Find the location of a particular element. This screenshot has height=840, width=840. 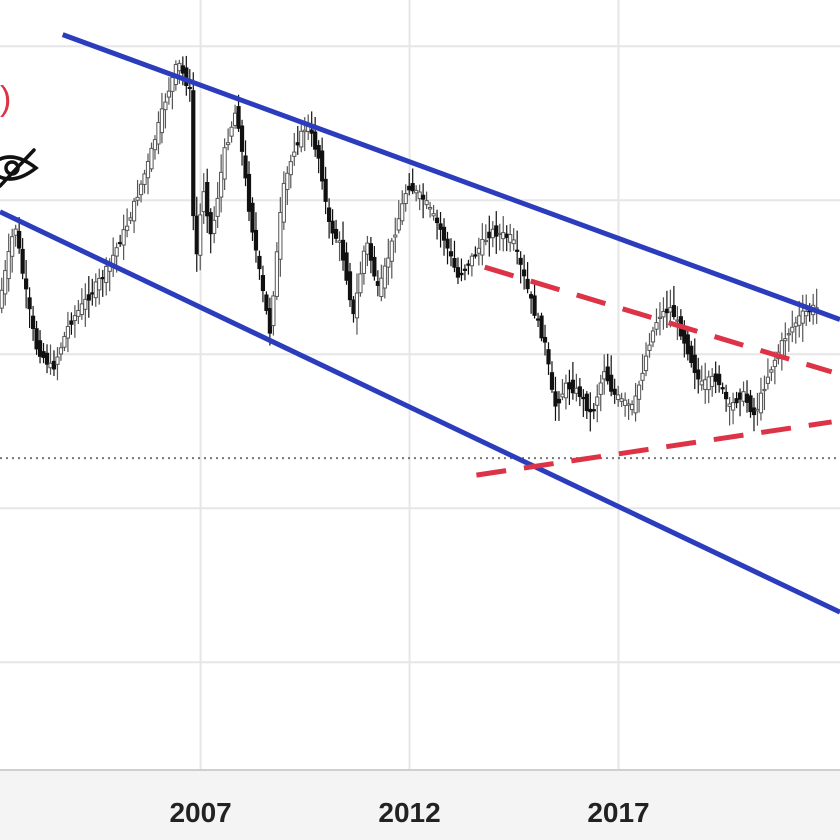

x-tick-label: 2012 is located at coordinates (409, 812).